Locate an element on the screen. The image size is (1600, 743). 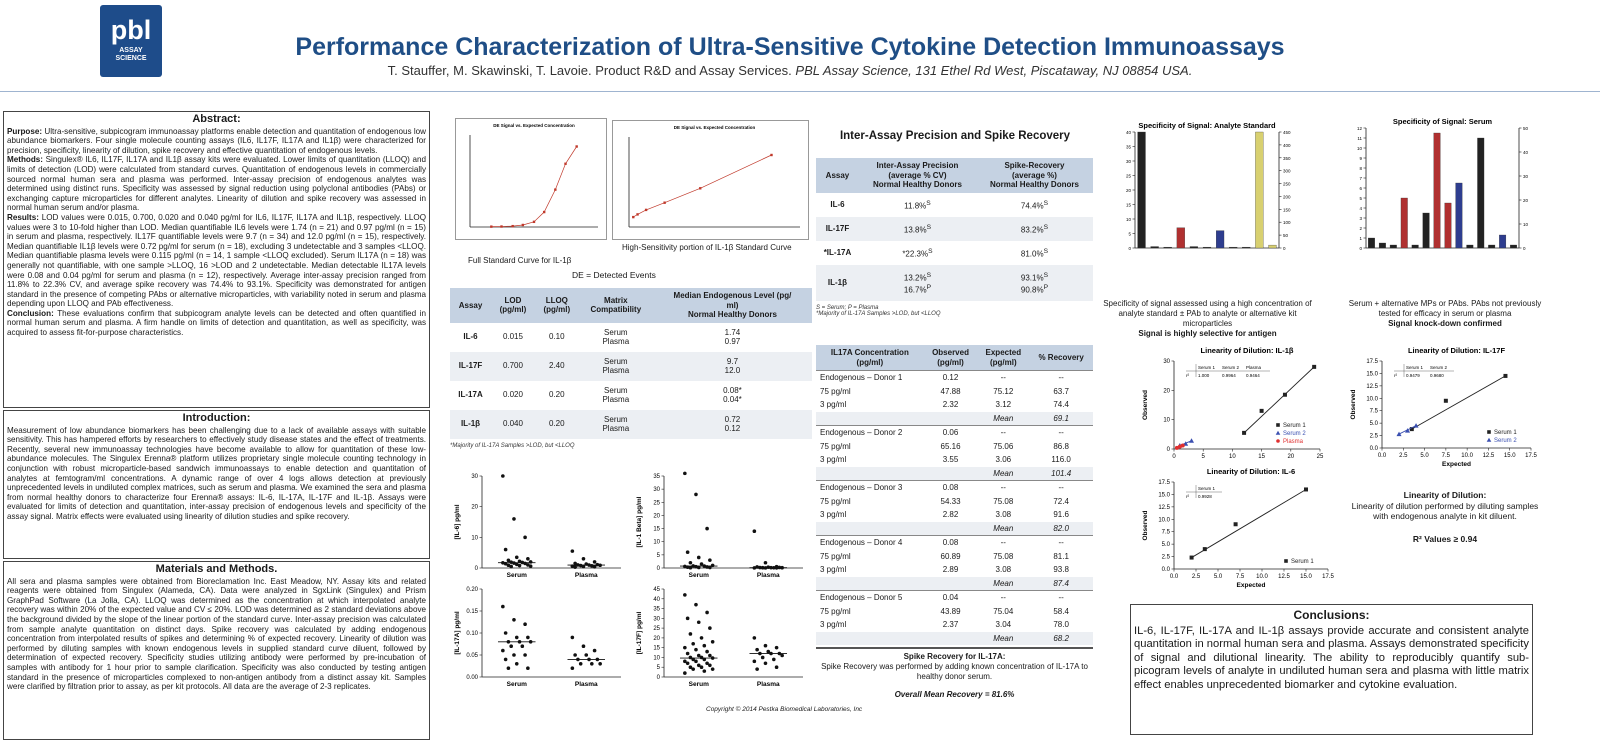
mean-value: 82.0 is located at coordinates (1061, 528).